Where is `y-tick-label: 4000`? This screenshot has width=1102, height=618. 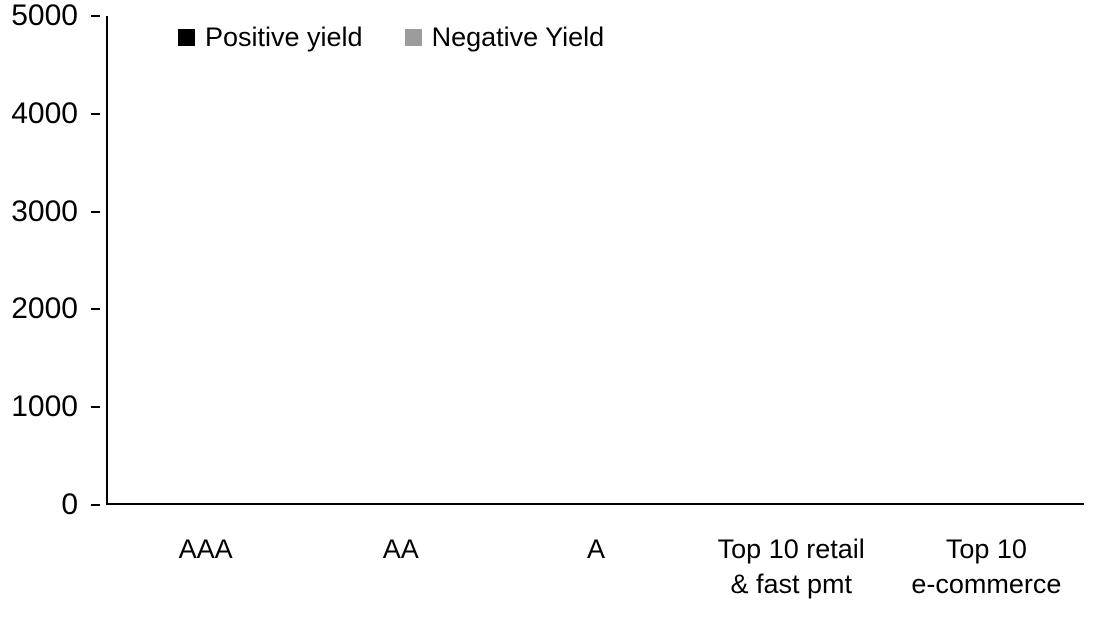 y-tick-label: 4000 is located at coordinates (44, 113).